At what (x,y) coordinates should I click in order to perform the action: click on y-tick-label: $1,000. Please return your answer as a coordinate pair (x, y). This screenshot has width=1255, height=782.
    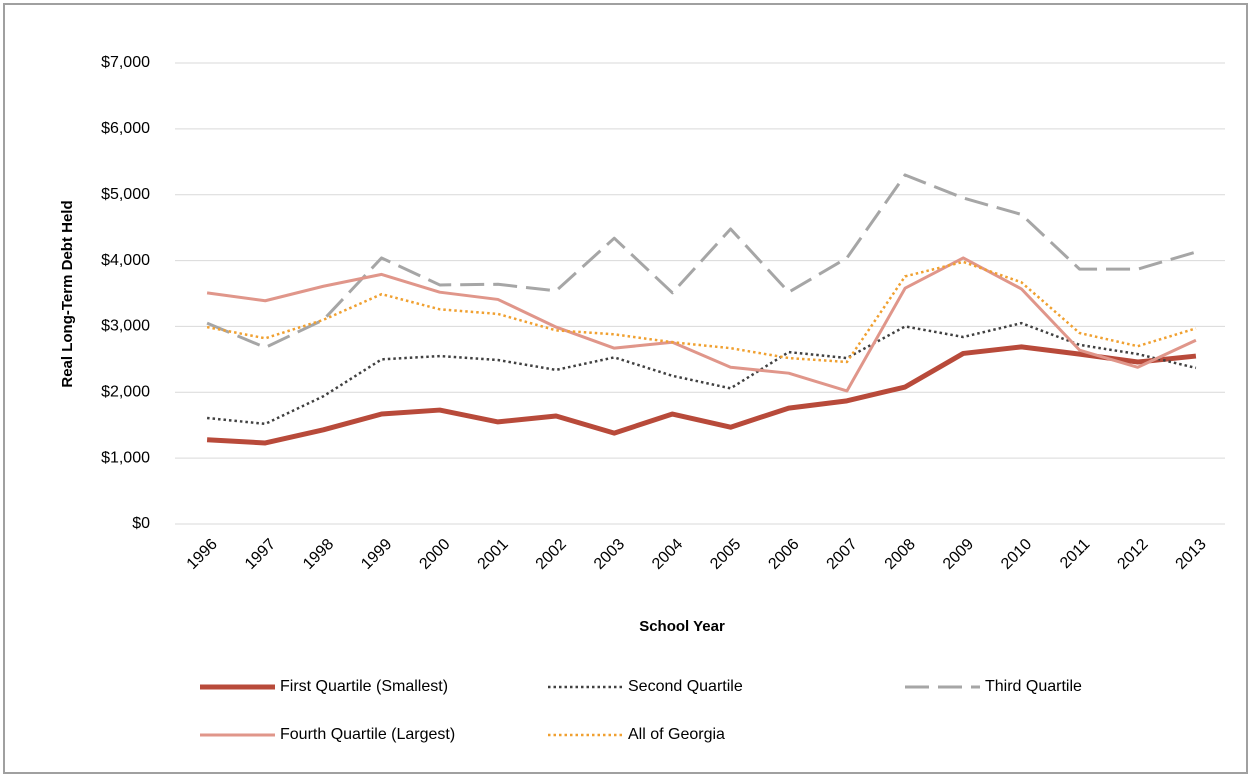
    Looking at the image, I should click on (125, 457).